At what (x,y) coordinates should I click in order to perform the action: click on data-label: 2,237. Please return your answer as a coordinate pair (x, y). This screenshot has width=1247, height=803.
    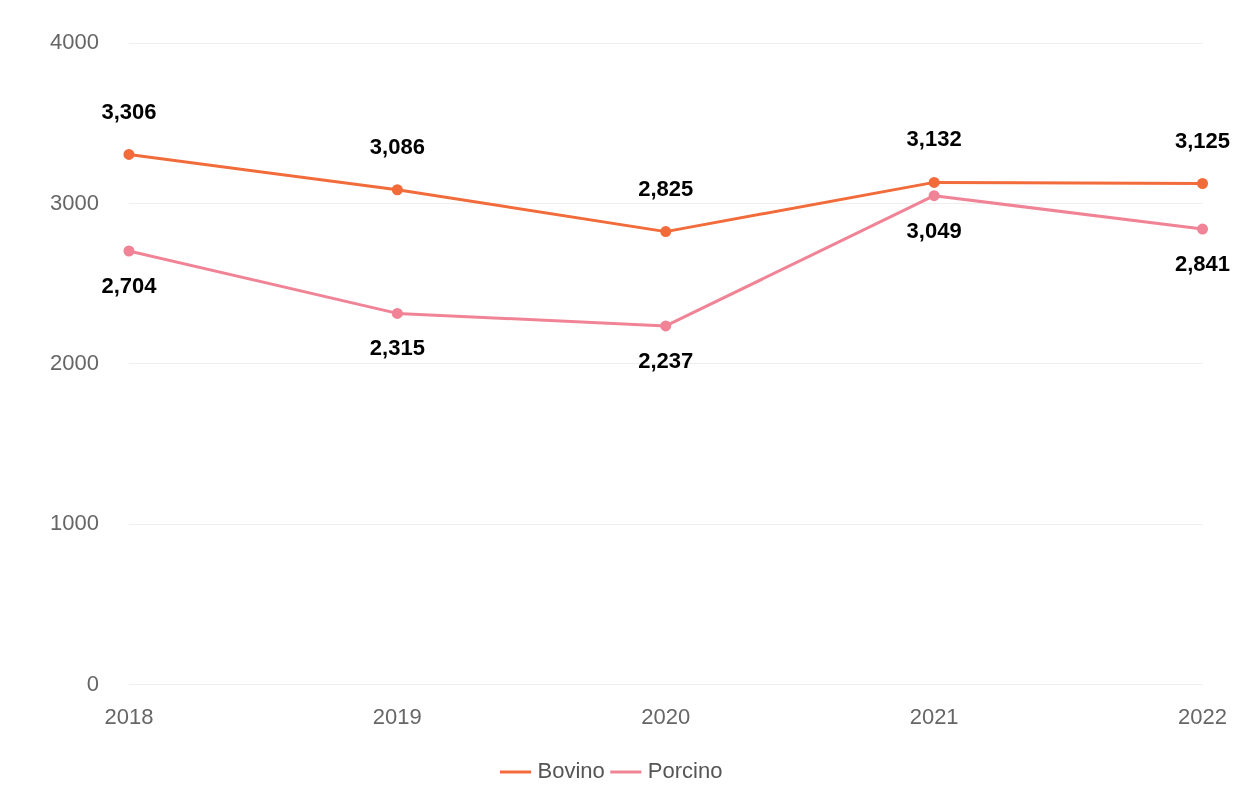
    Looking at the image, I should click on (666, 360).